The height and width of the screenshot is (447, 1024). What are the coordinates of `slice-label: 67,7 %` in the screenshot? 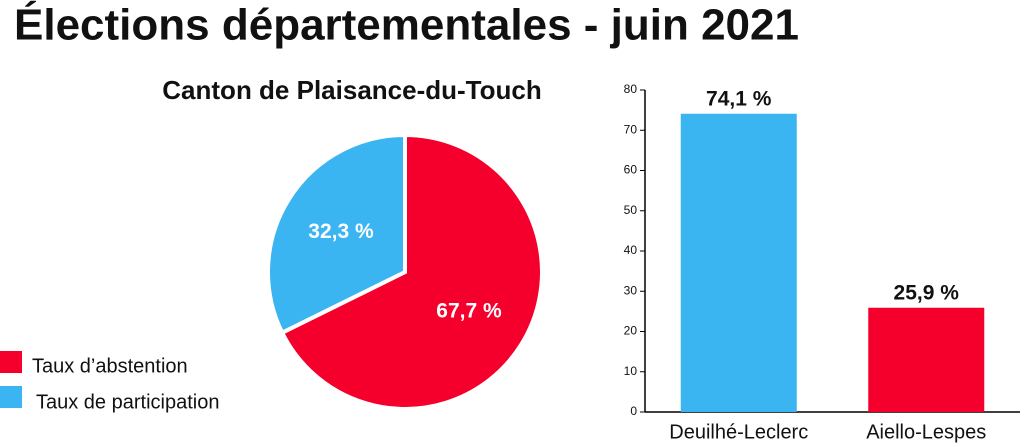 It's located at (469, 310).